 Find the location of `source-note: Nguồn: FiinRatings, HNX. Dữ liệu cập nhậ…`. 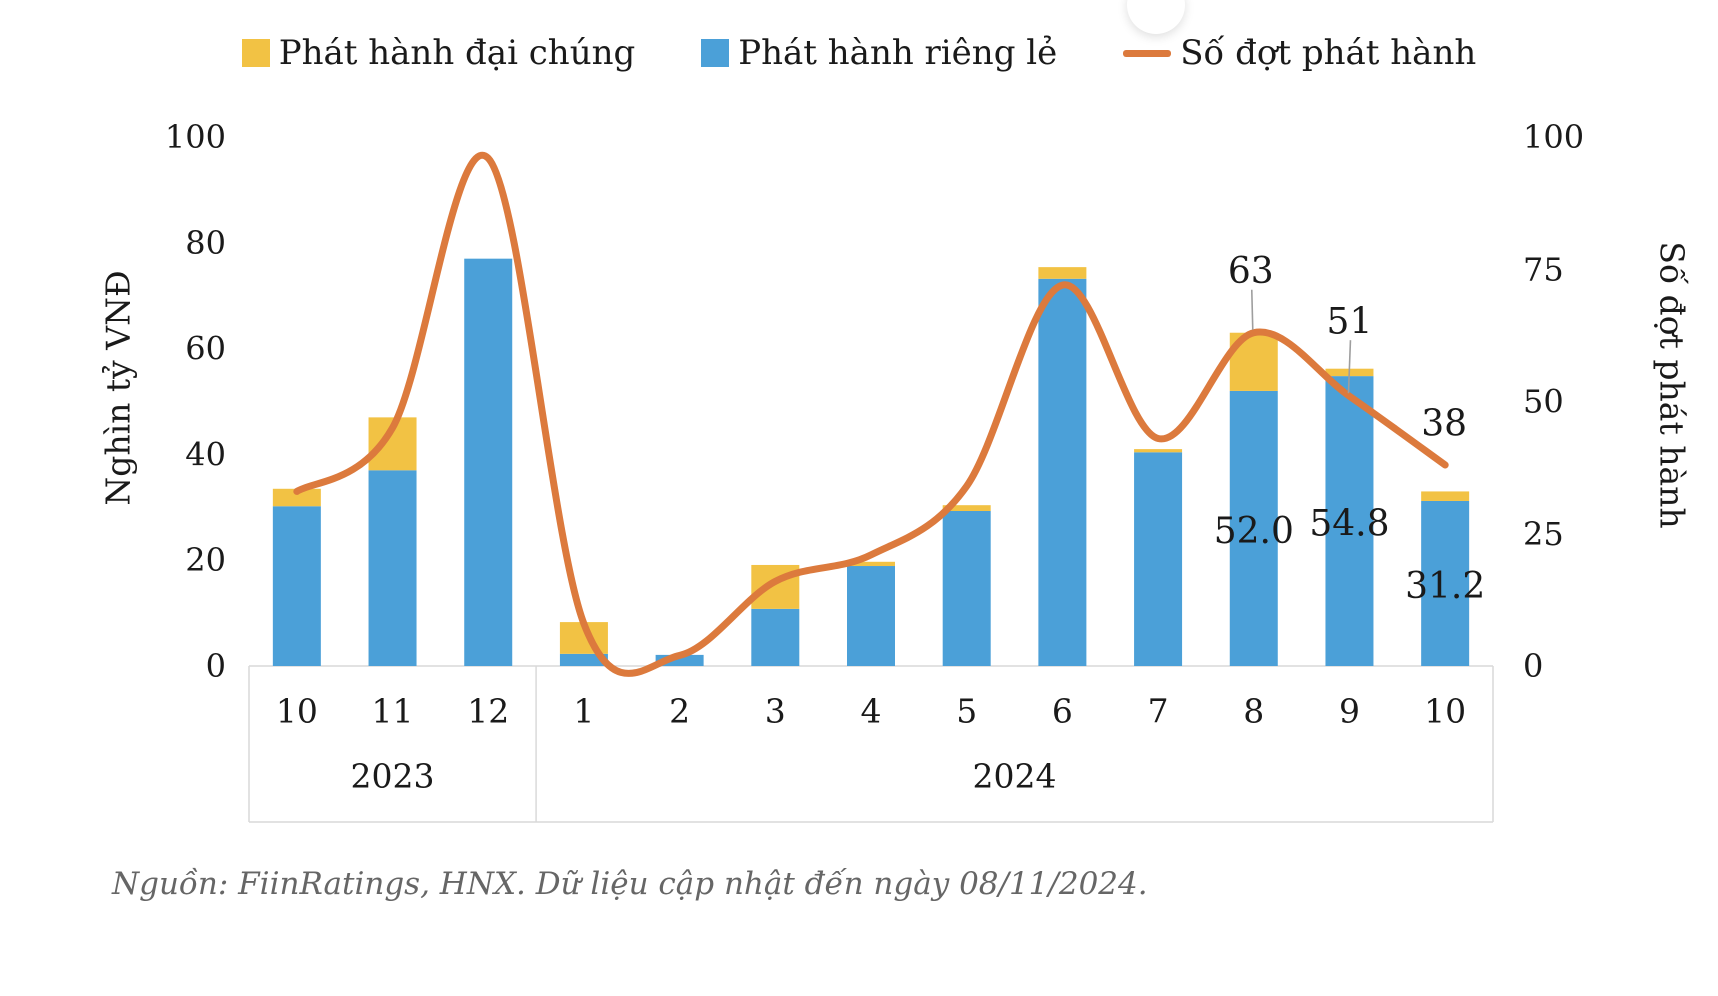

source-note: Nguồn: FiinRatings, HNX. Dữ liệu cập nhậ… is located at coordinates (630, 884).